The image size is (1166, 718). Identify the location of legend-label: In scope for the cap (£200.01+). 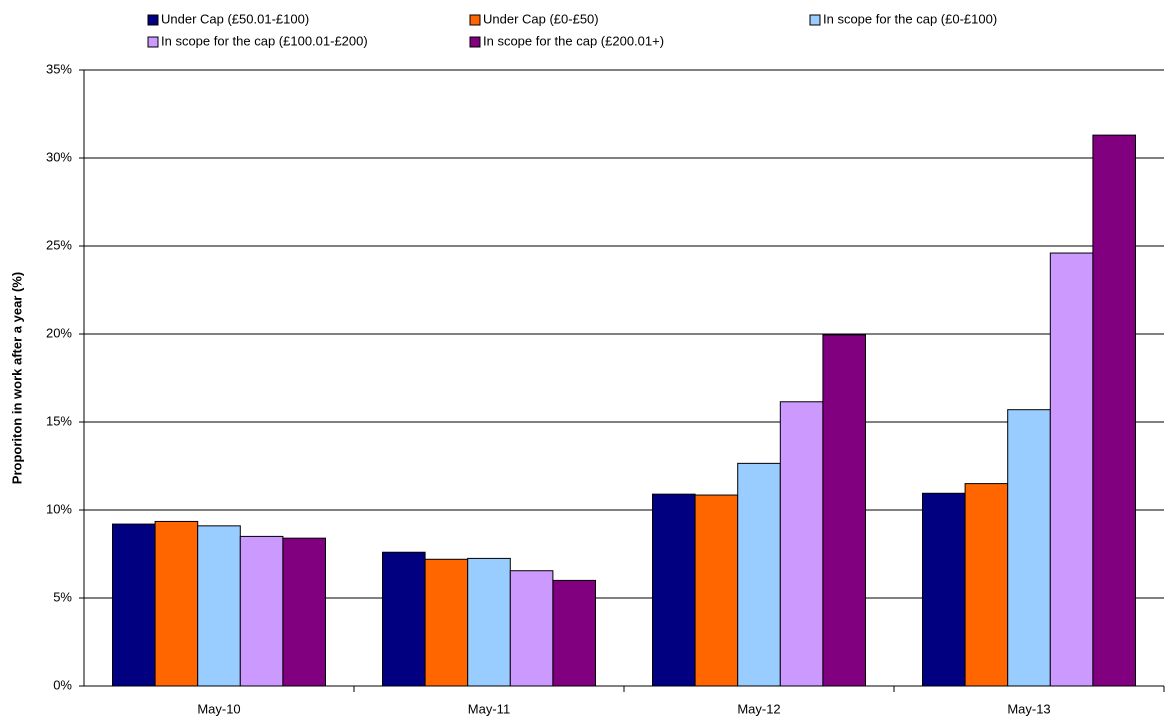
(573, 40).